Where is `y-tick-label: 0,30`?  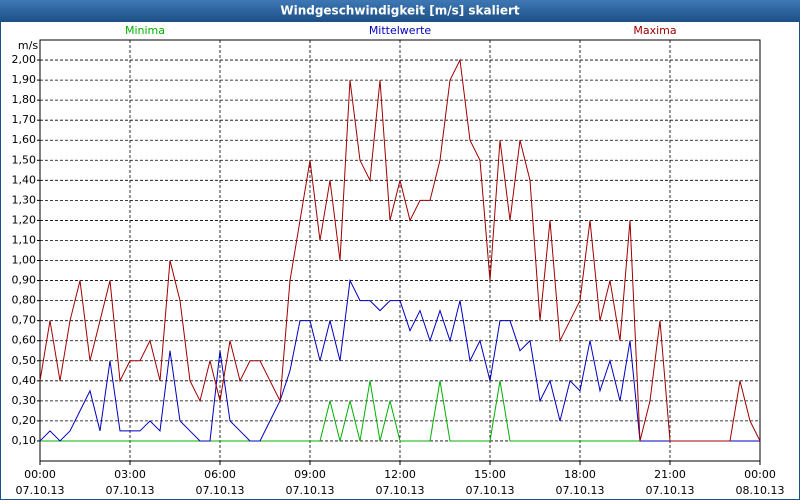 y-tick-label: 0,30 is located at coordinates (24, 400).